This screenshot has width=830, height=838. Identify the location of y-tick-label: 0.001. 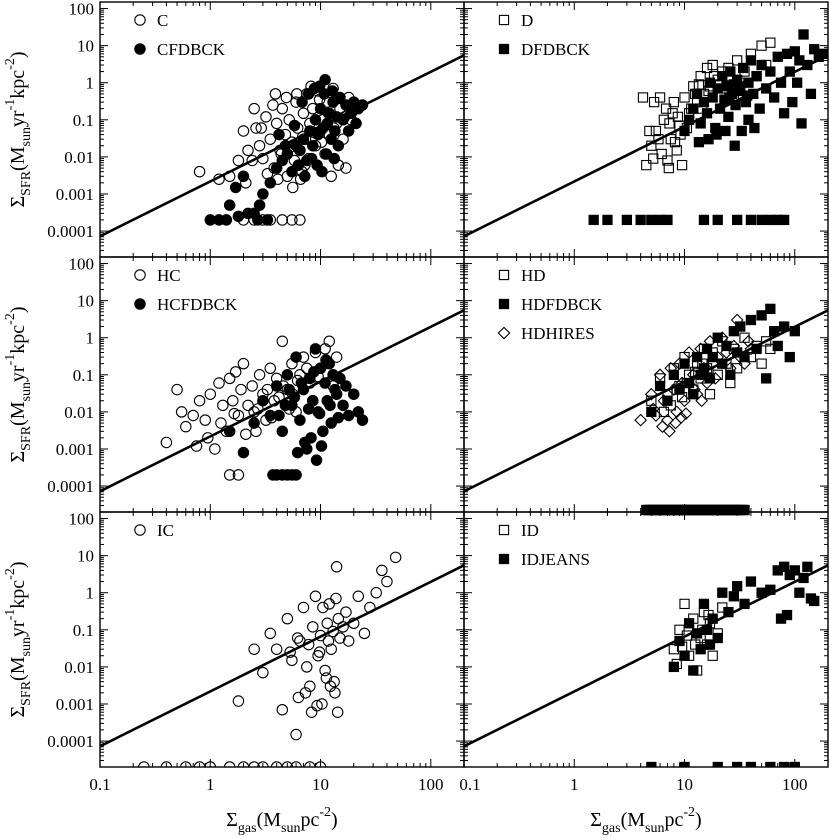
(75, 449).